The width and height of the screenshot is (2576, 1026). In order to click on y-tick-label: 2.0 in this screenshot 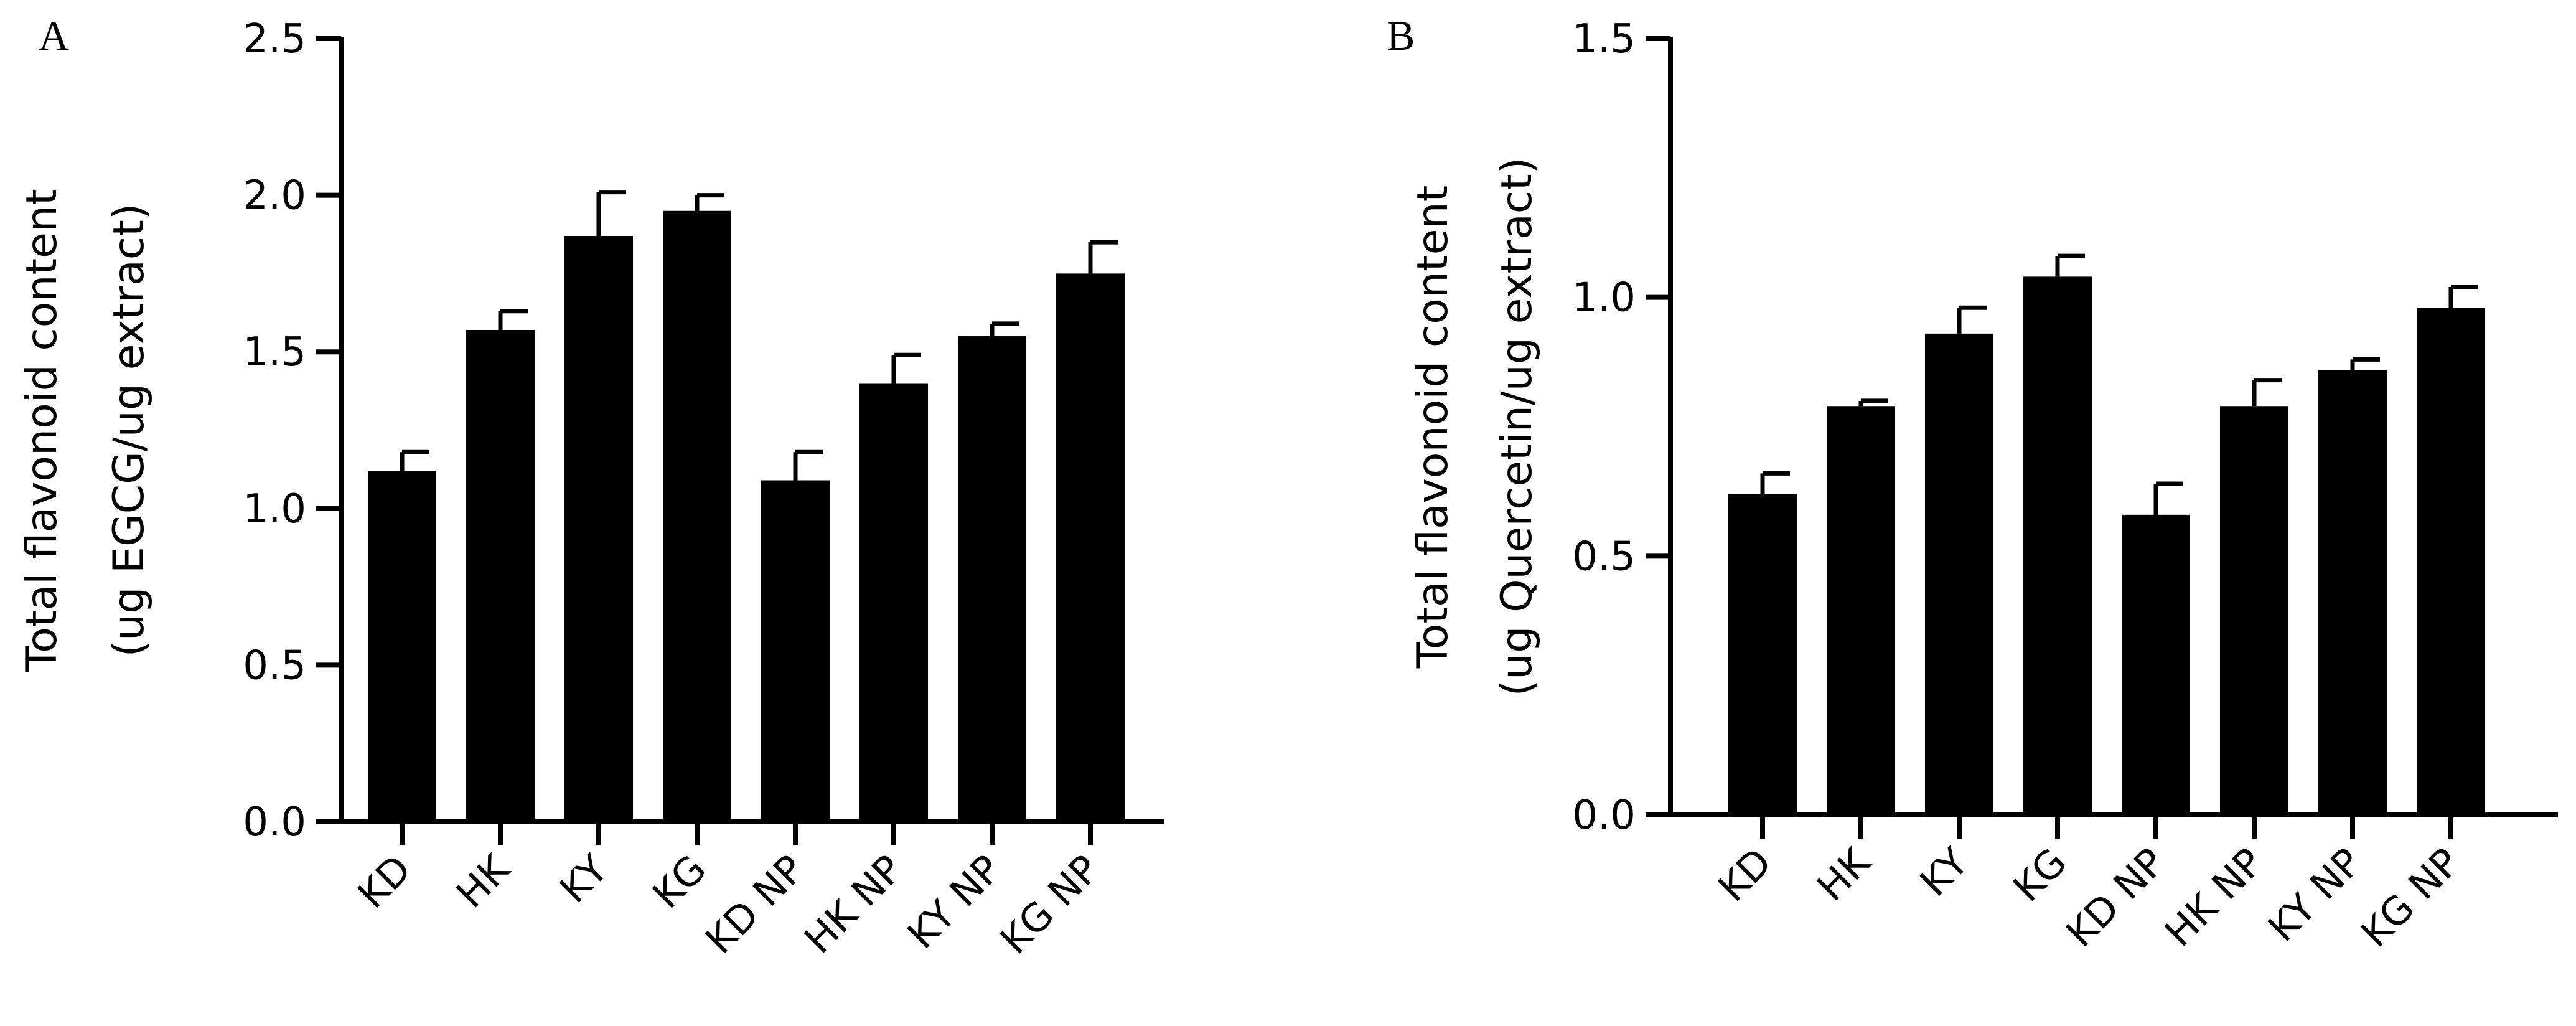, I will do `click(274, 196)`.